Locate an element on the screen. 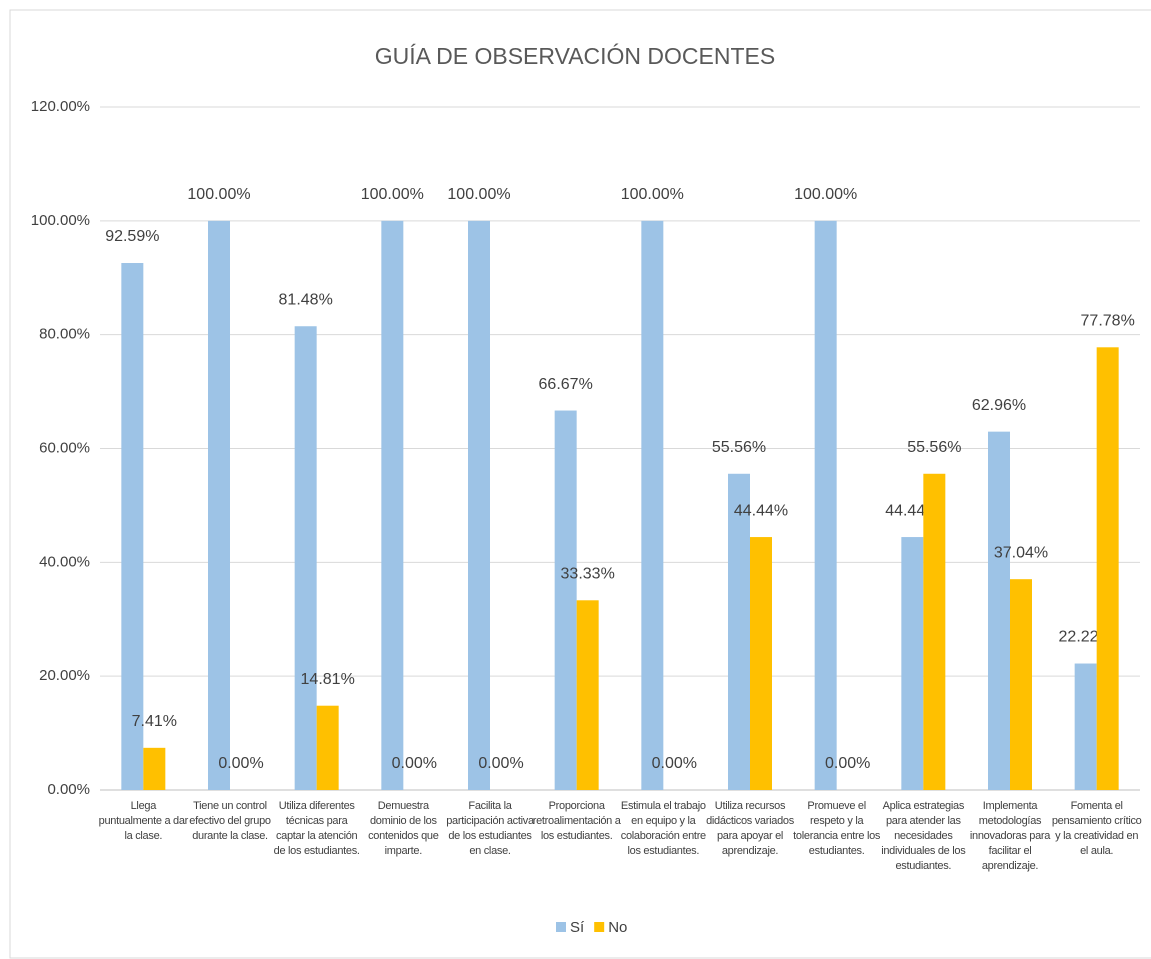 This screenshot has height=959, width=1151. x-tick-label: Llega puntualmente a dar la clase. is located at coordinates (143, 821).